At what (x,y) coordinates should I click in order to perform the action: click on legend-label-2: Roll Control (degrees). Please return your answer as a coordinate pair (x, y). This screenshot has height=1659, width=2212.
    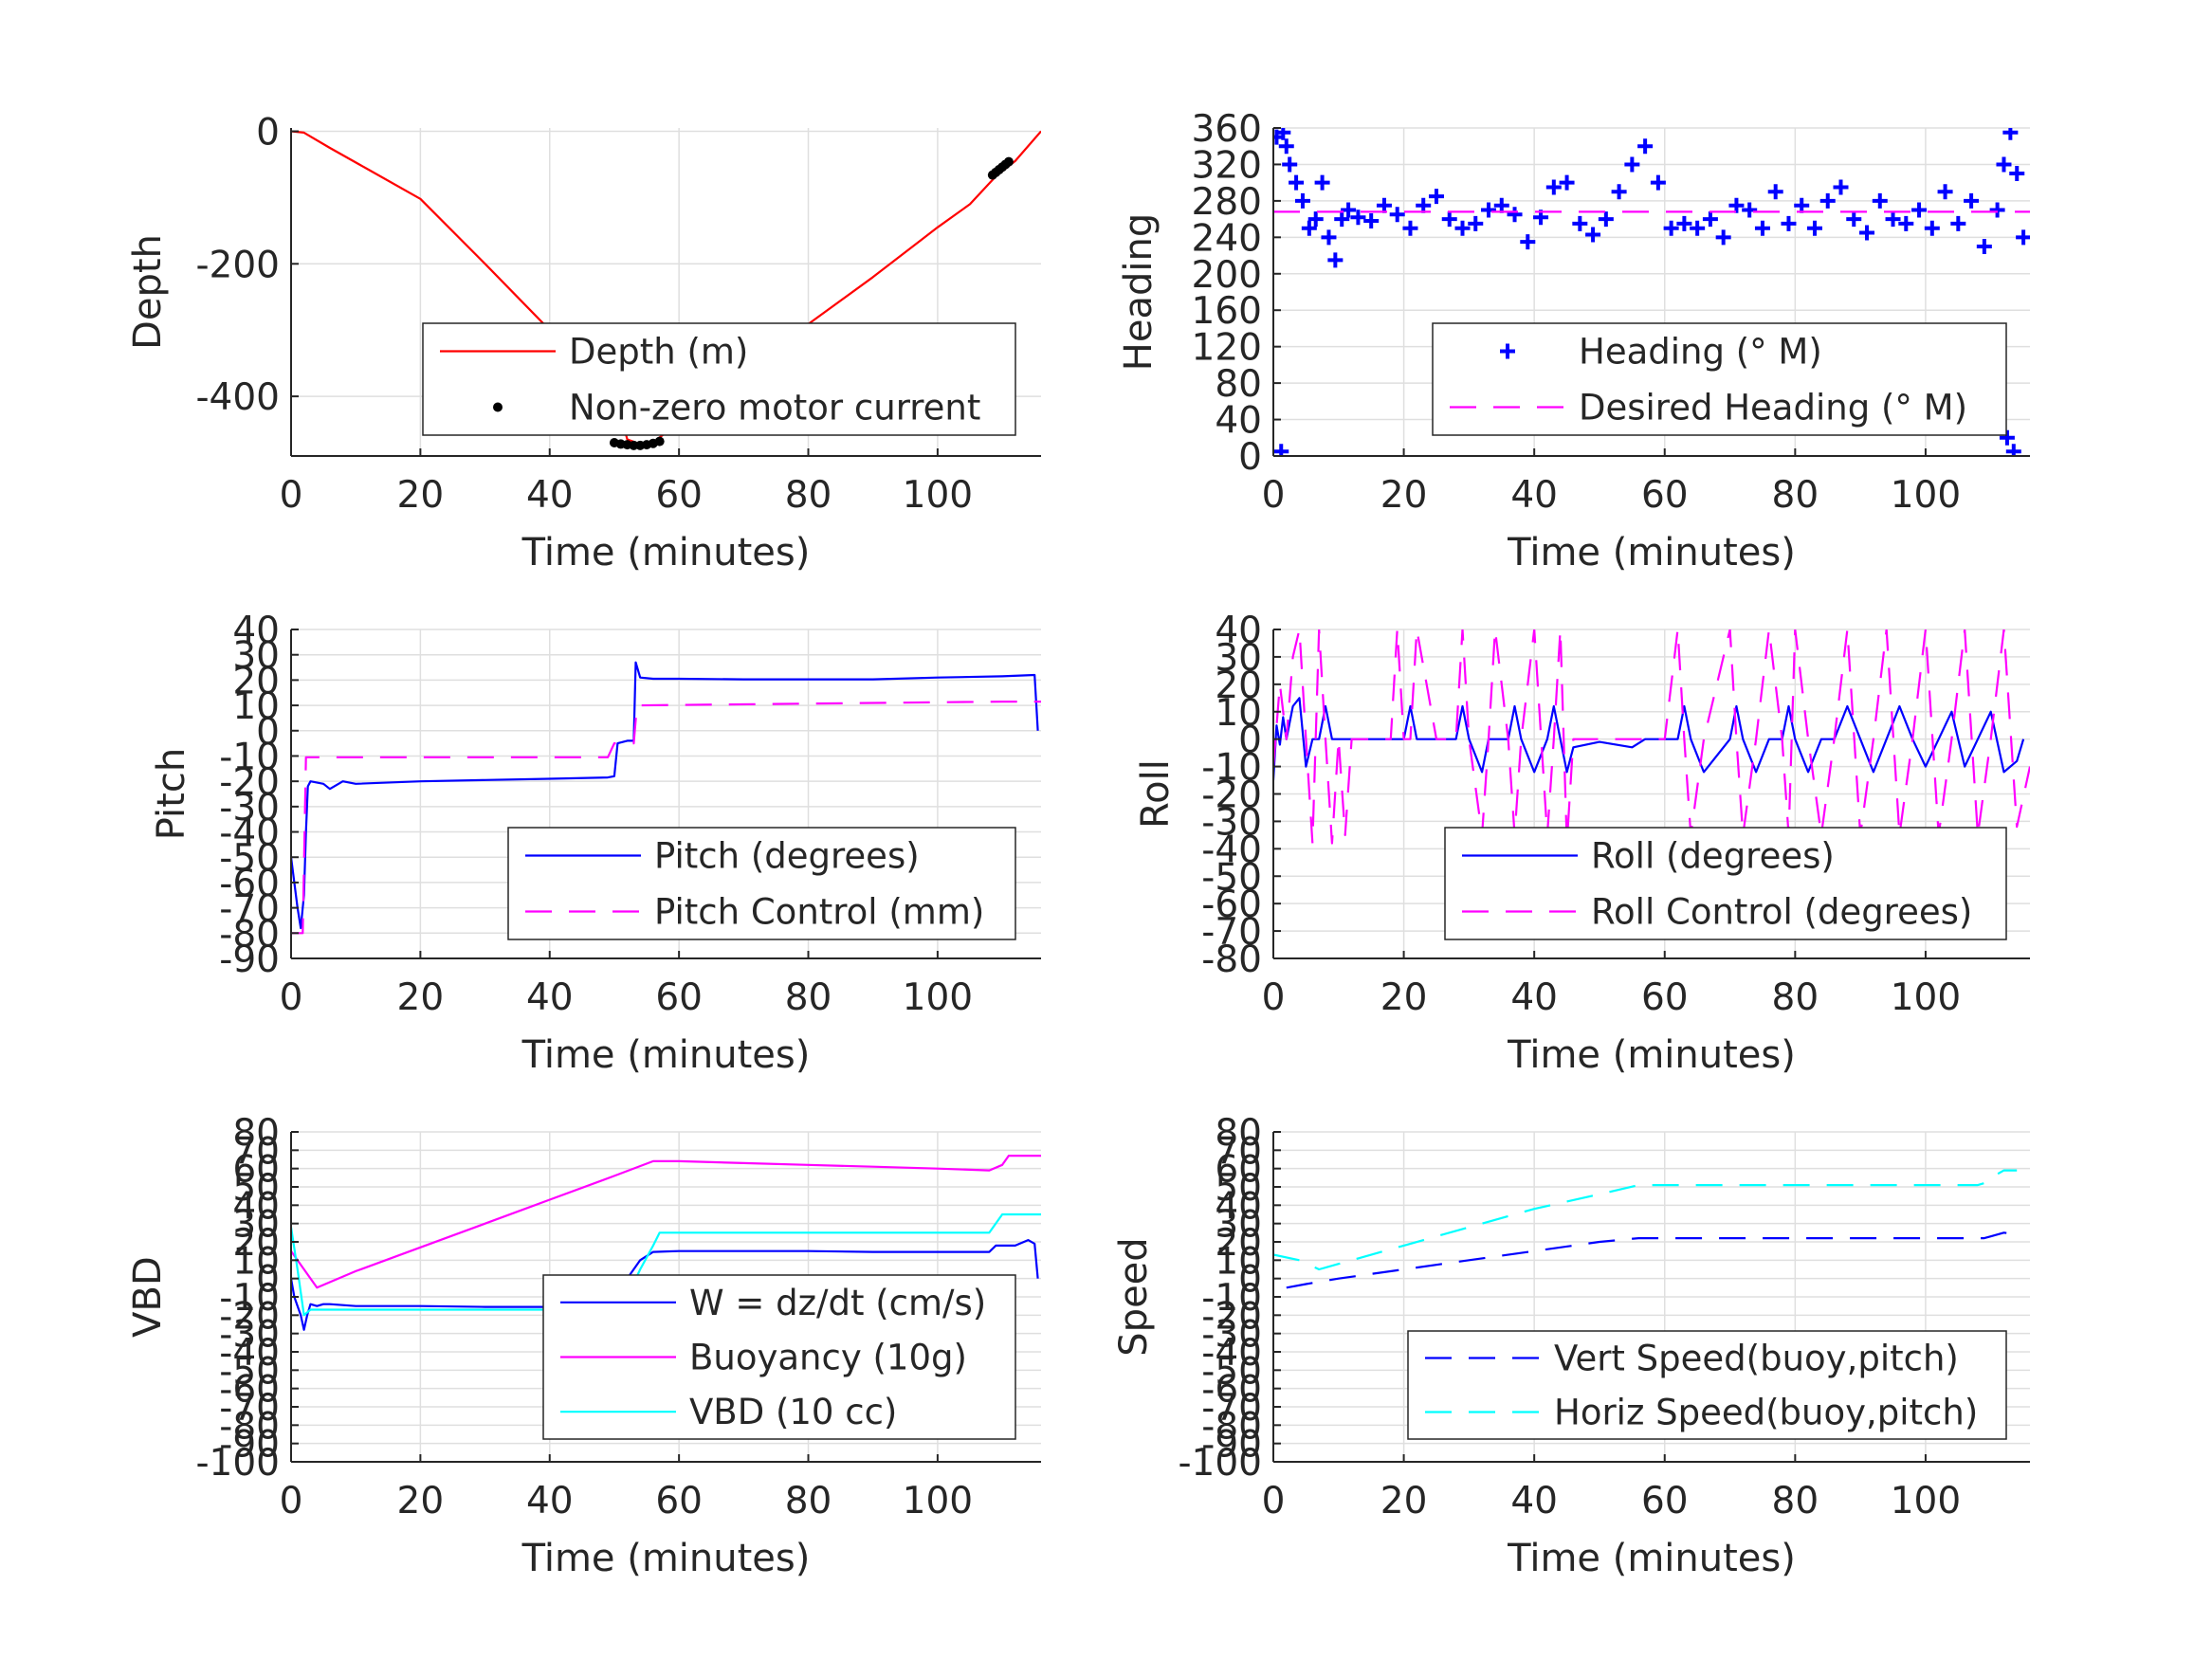
    Looking at the image, I should click on (1781, 911).